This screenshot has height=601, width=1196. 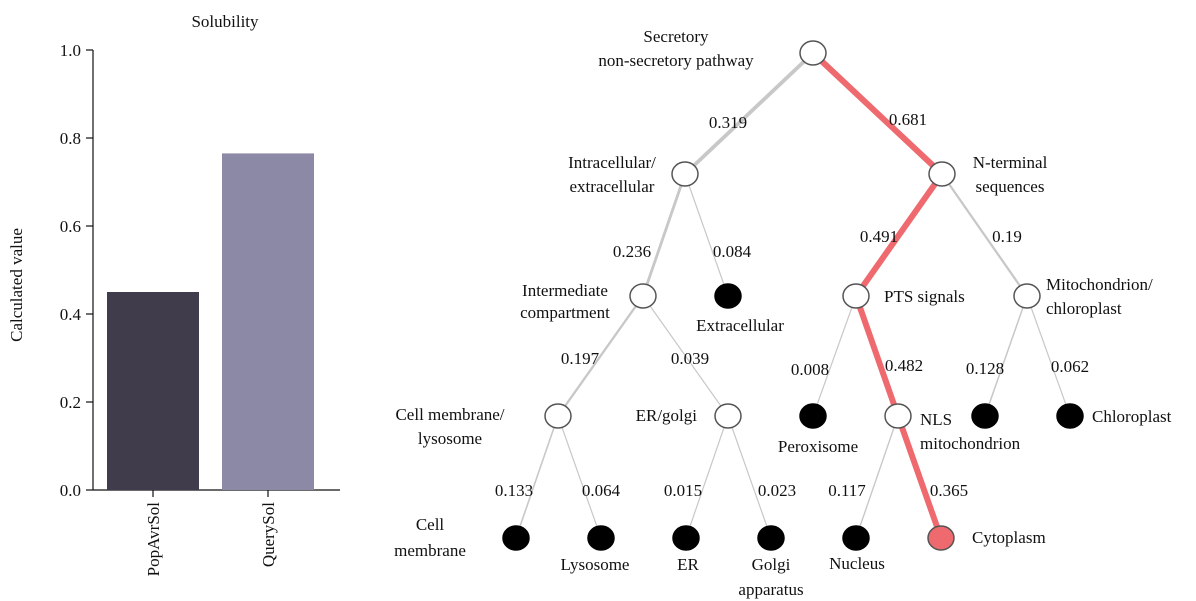 What do you see at coordinates (749, 477) in the screenshot?
I see `tree-edge-ergolgi-golgi` at bounding box center [749, 477].